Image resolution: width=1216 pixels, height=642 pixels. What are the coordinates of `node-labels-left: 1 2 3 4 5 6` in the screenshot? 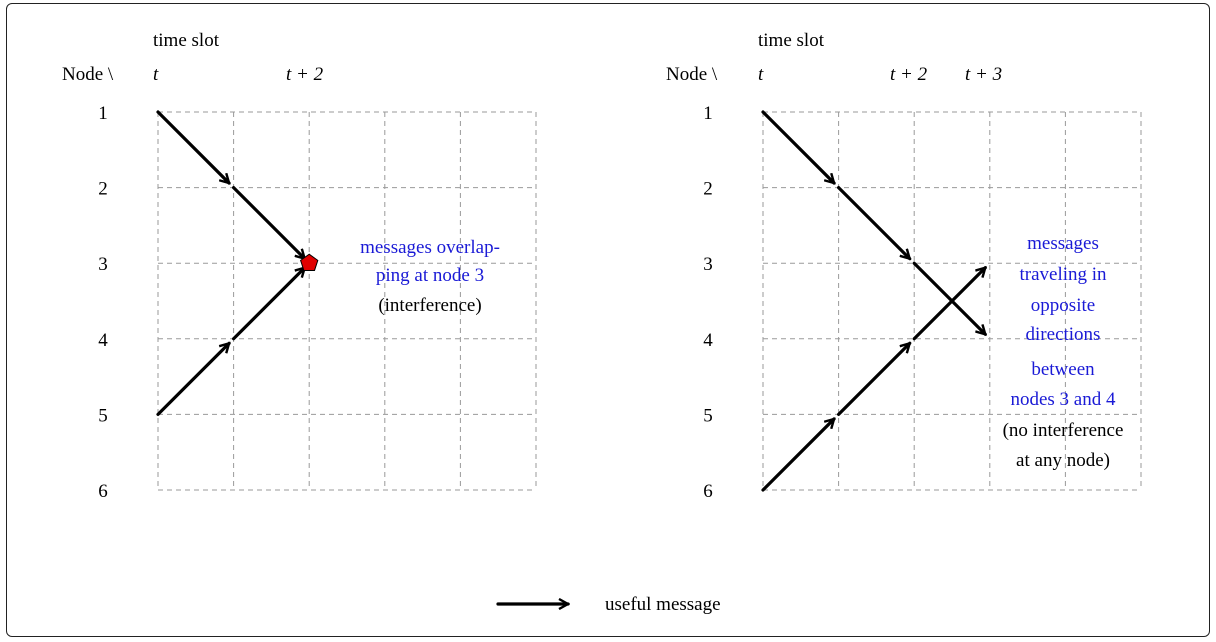 It's located at (103, 302).